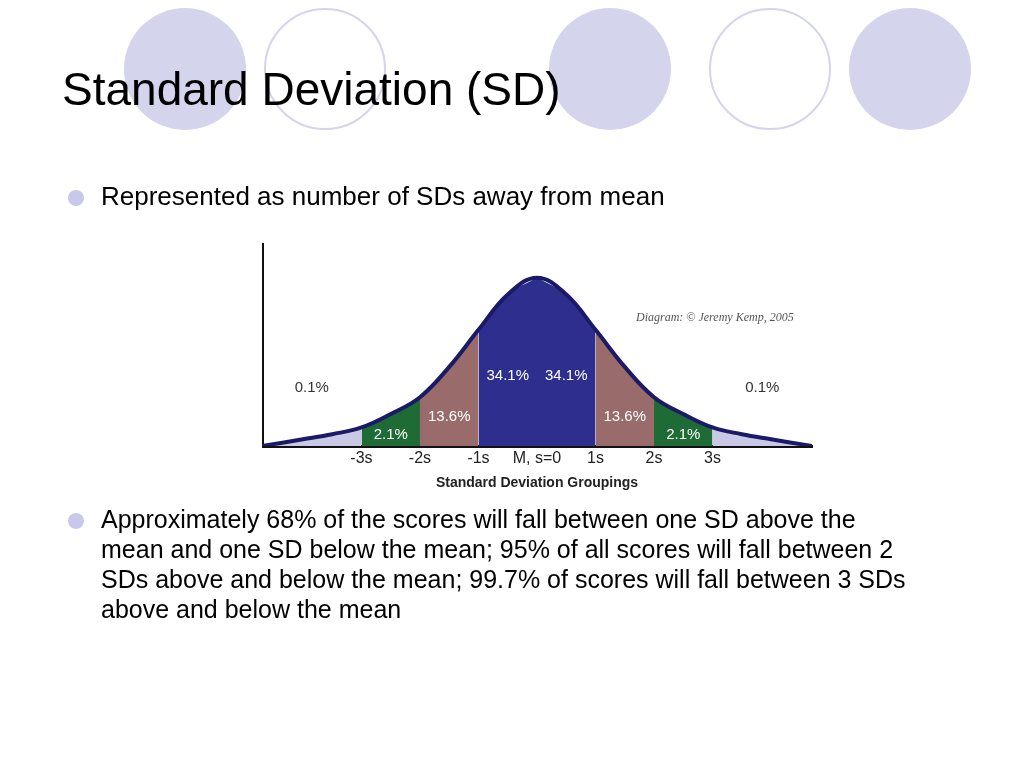  What do you see at coordinates (537, 482) in the screenshot?
I see `x-axis-title: Standard Deviation Groupings` at bounding box center [537, 482].